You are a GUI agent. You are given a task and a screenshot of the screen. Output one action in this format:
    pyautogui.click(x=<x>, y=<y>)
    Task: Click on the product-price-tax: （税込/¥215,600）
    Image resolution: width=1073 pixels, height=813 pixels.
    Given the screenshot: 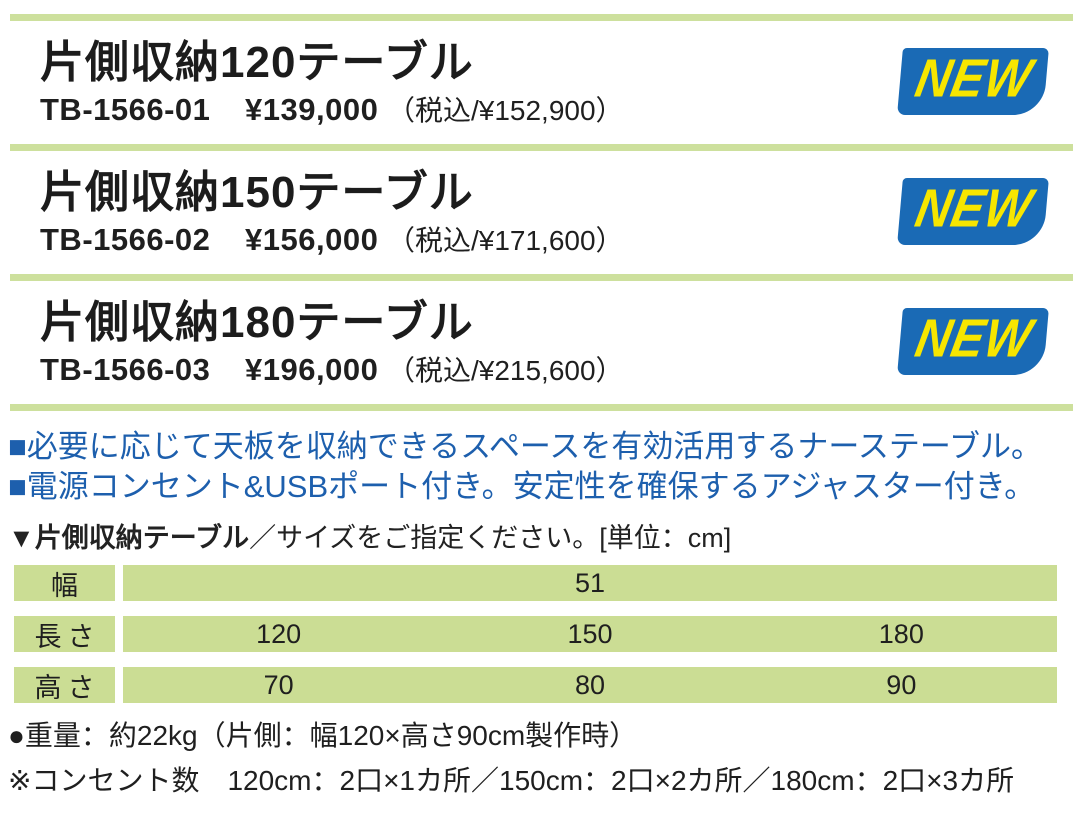 What is the action you would take?
    pyautogui.click(x=505, y=371)
    